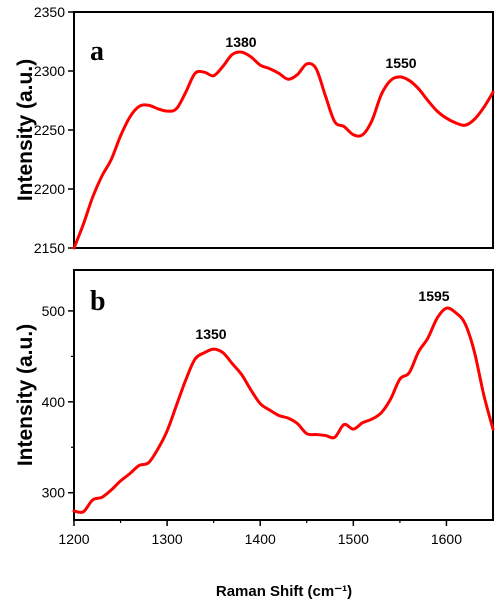 This screenshot has height=605, width=500. Describe the element at coordinates (260, 539) in the screenshot. I see `panel-b-x-tick-label: 1400` at that location.